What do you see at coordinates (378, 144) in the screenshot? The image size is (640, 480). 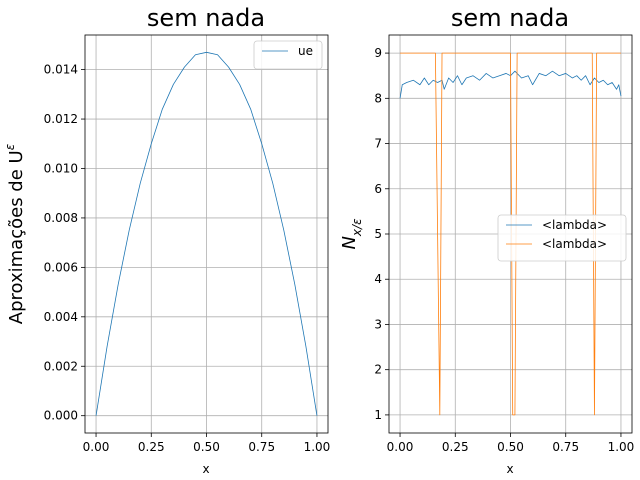 I see `y-tick-label: 7` at bounding box center [378, 144].